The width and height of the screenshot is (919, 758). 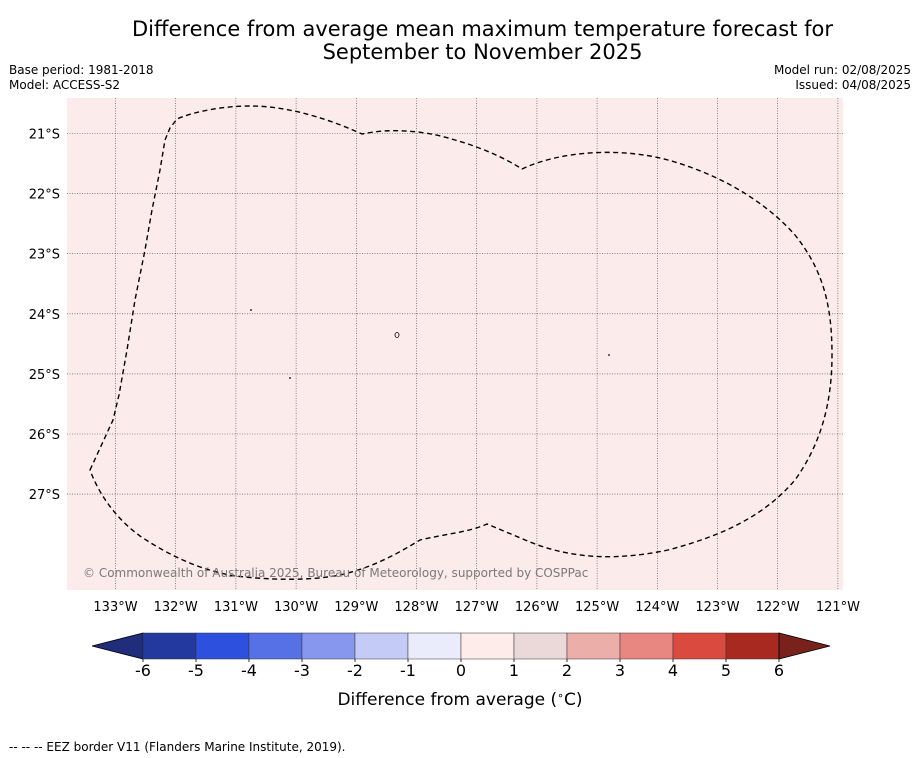 I want to click on longitude-tick-label: 123°W, so click(x=717, y=607).